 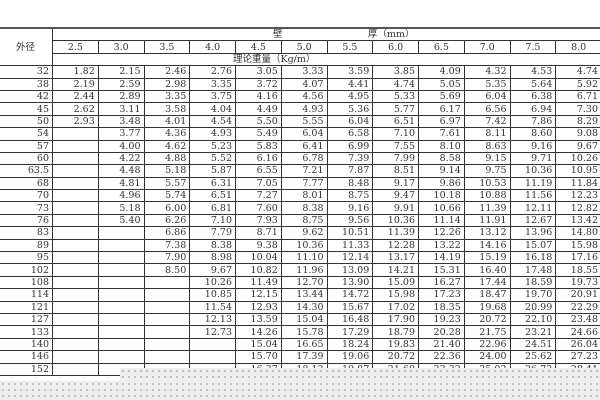 I want to click on theoretical-weight-header: 理论重量（Kg/m）, so click(x=326, y=59).